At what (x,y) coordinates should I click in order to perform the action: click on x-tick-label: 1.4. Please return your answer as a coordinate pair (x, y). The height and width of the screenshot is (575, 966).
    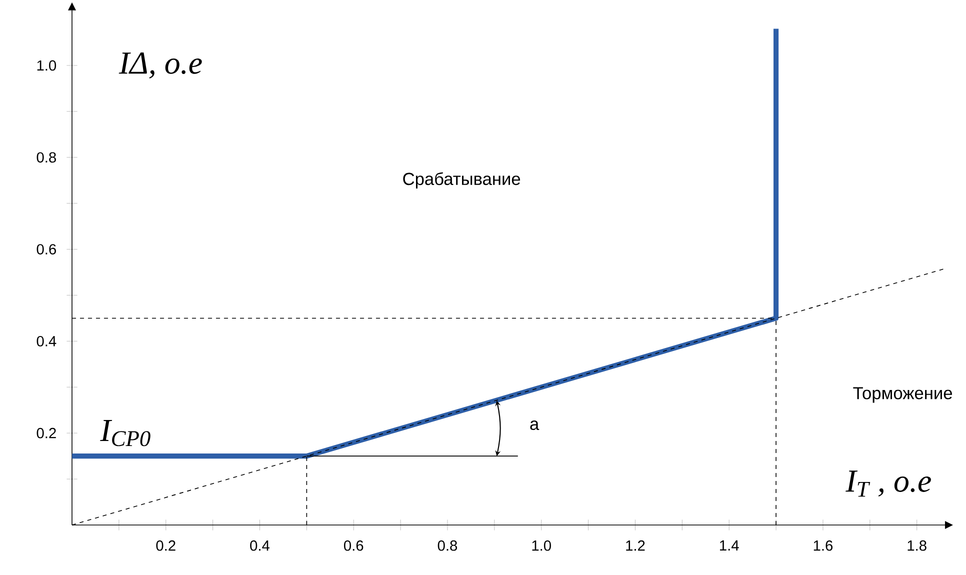
    Looking at the image, I should click on (729, 545).